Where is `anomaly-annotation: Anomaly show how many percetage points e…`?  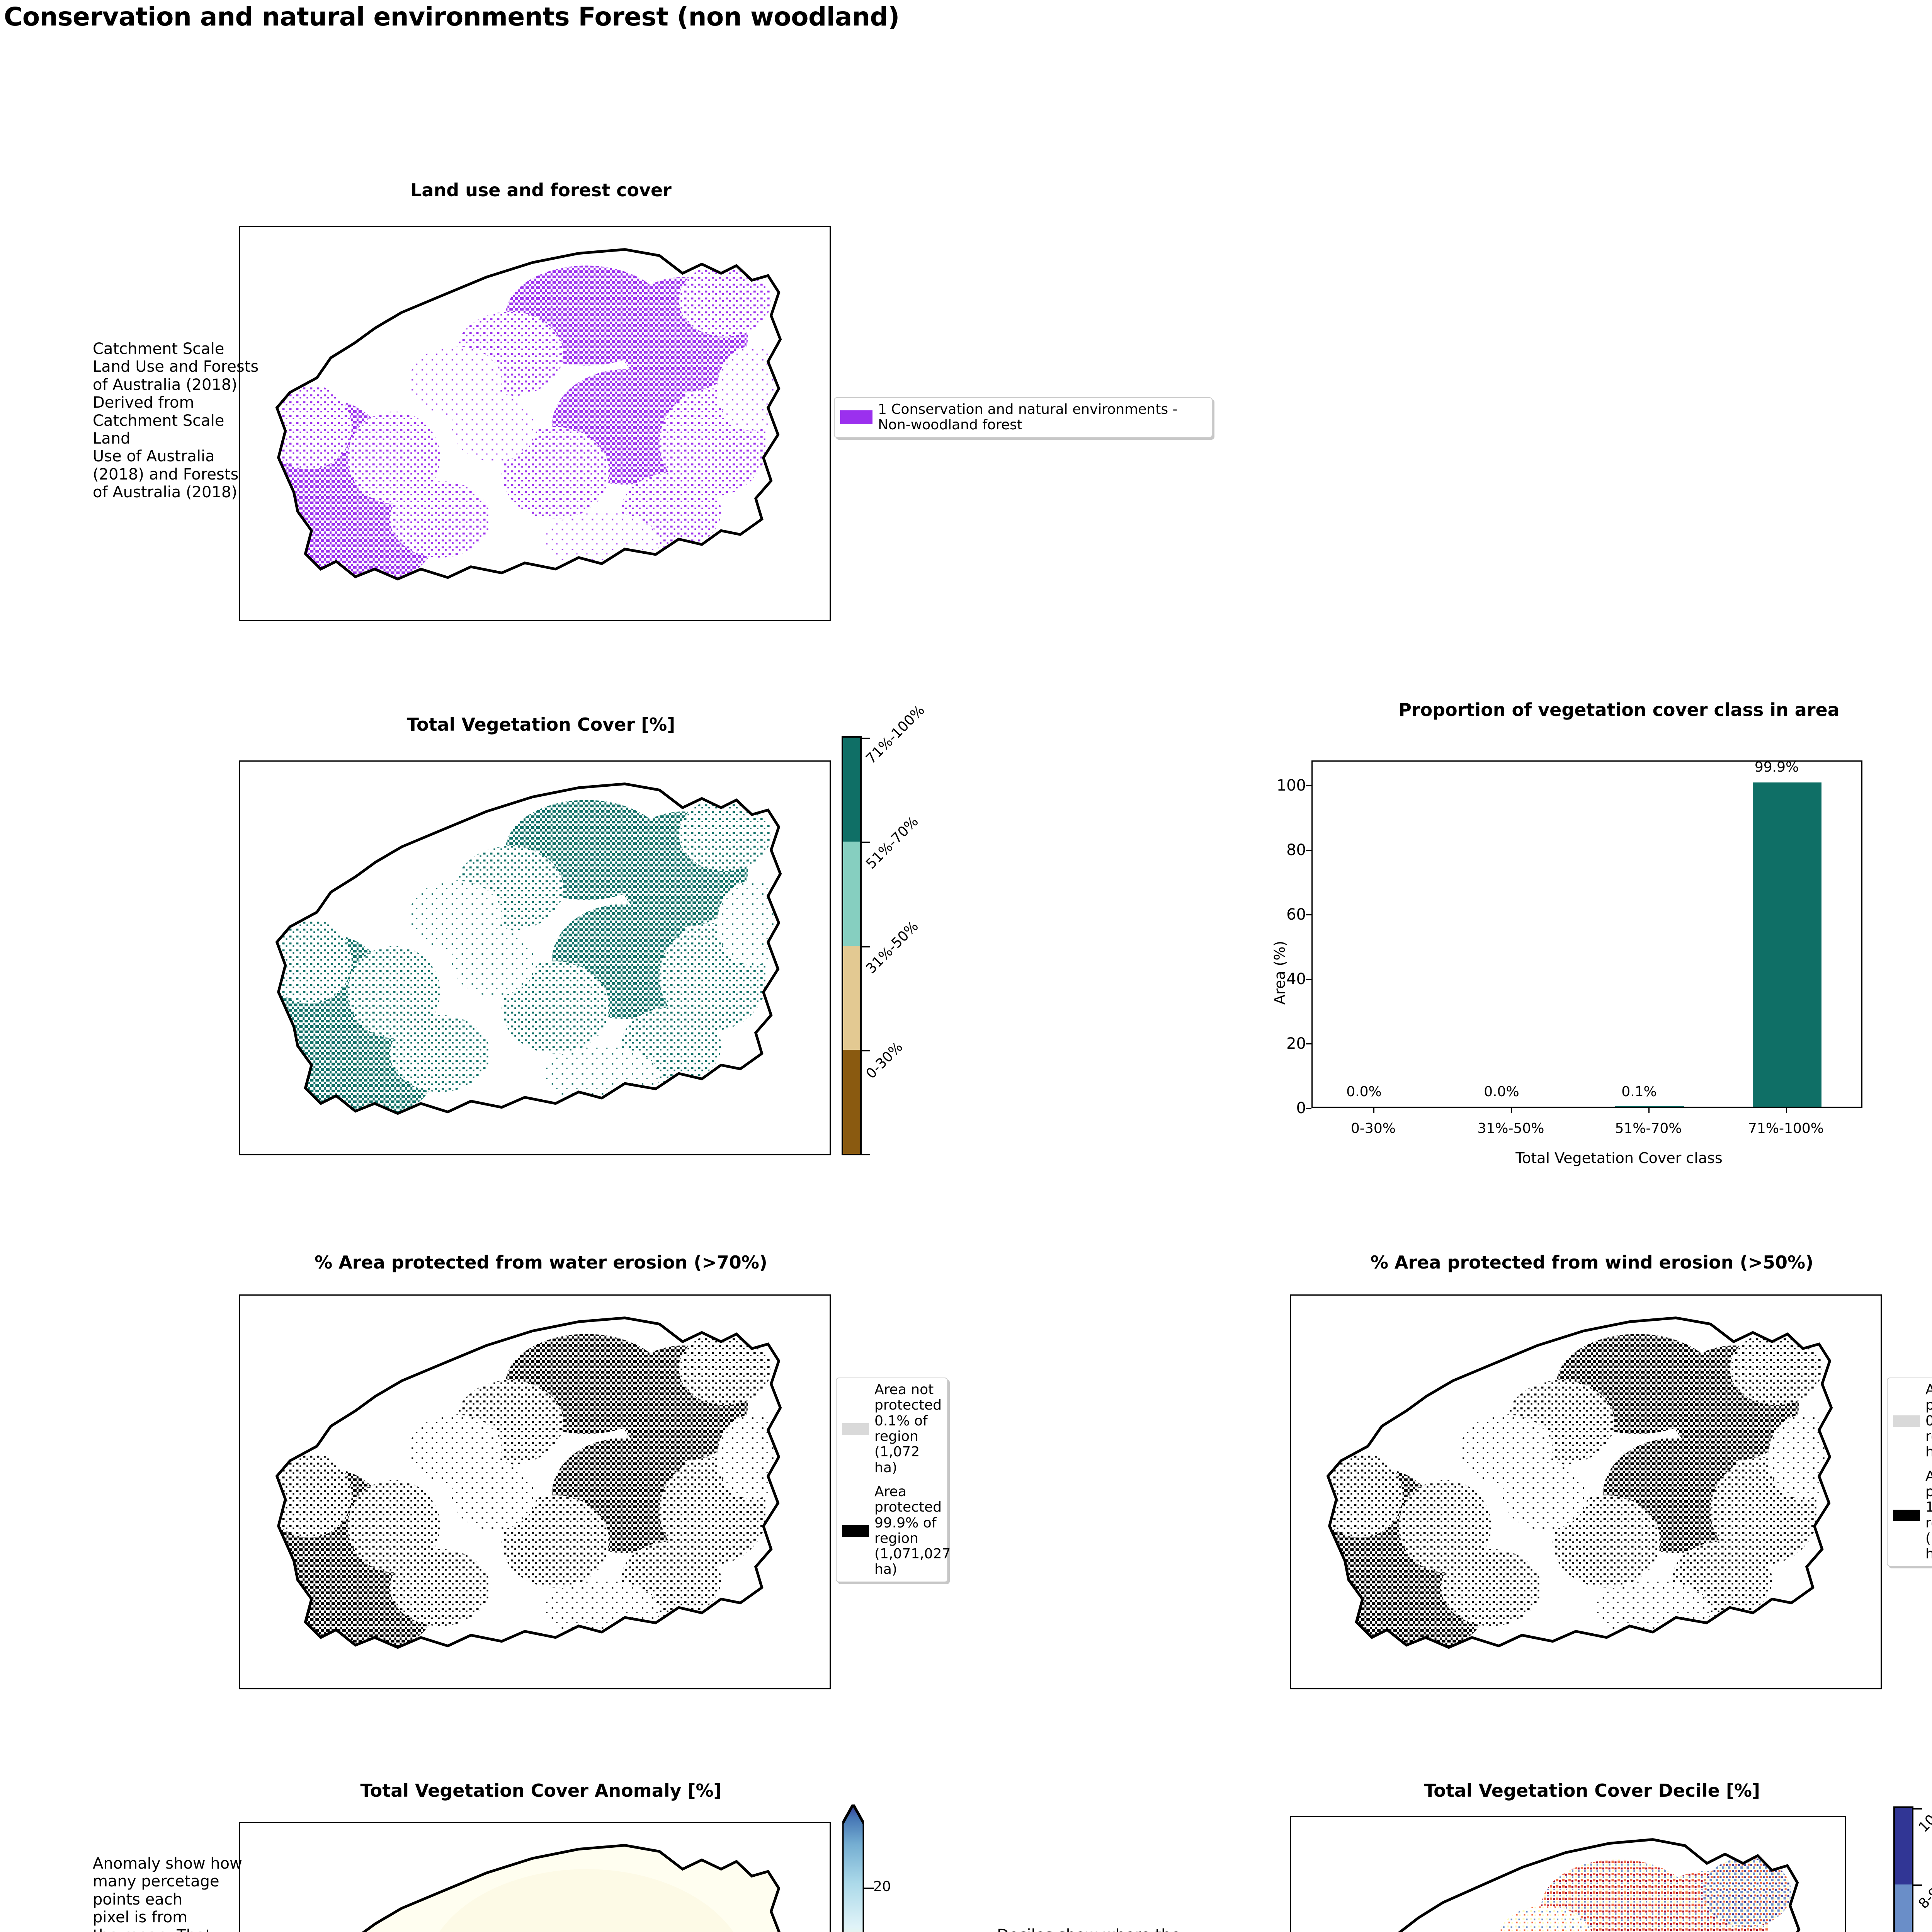
anomaly-annotation: Anomaly show how many percetage points e… is located at coordinates (168, 1894).